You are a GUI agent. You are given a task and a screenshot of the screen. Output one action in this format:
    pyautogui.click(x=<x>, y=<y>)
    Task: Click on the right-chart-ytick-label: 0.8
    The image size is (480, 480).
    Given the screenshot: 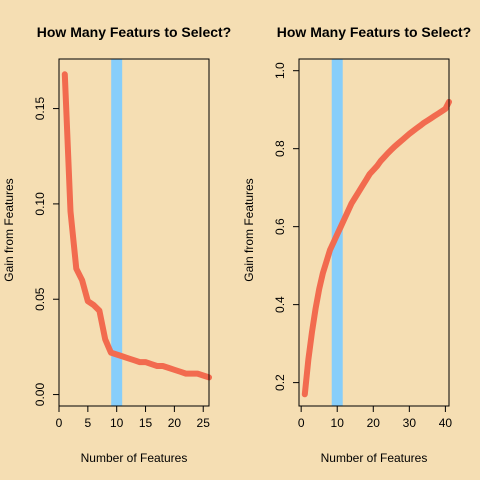 What is the action you would take?
    pyautogui.click(x=280, y=148)
    